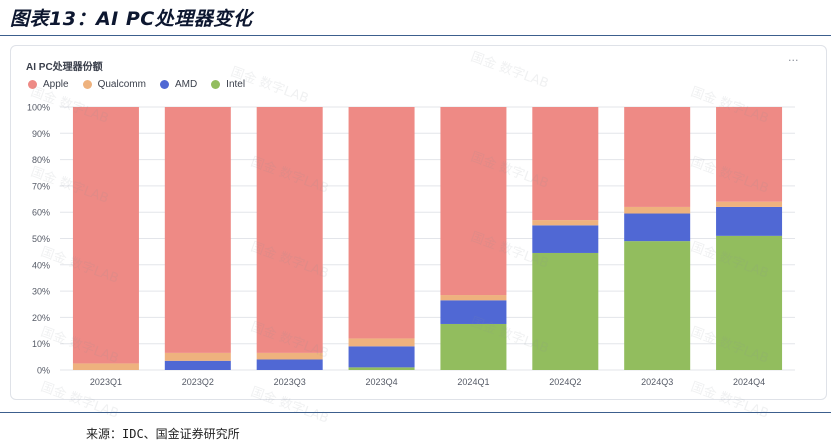  What do you see at coordinates (163, 434) in the screenshot?
I see `source-note: 来源：IDC、国金证券研究所` at bounding box center [163, 434].